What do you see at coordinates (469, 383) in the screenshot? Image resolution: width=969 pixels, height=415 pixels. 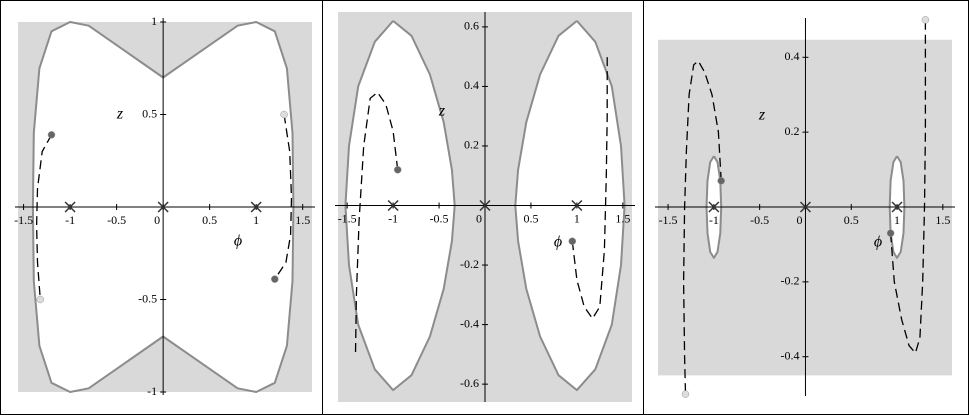 I see `y-tick-label: -0.6` at bounding box center [469, 383].